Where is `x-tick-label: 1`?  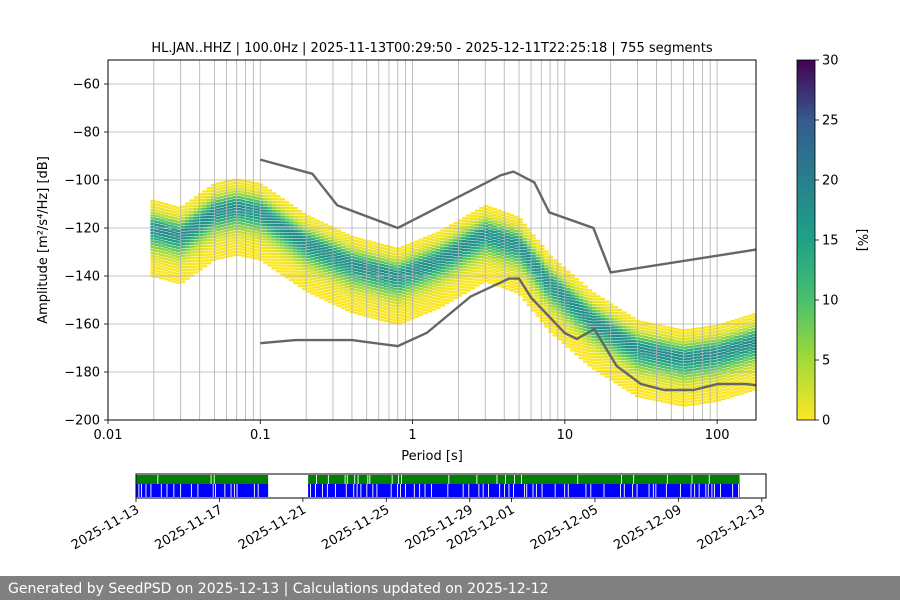 x-tick-label: 1 is located at coordinates (412, 435).